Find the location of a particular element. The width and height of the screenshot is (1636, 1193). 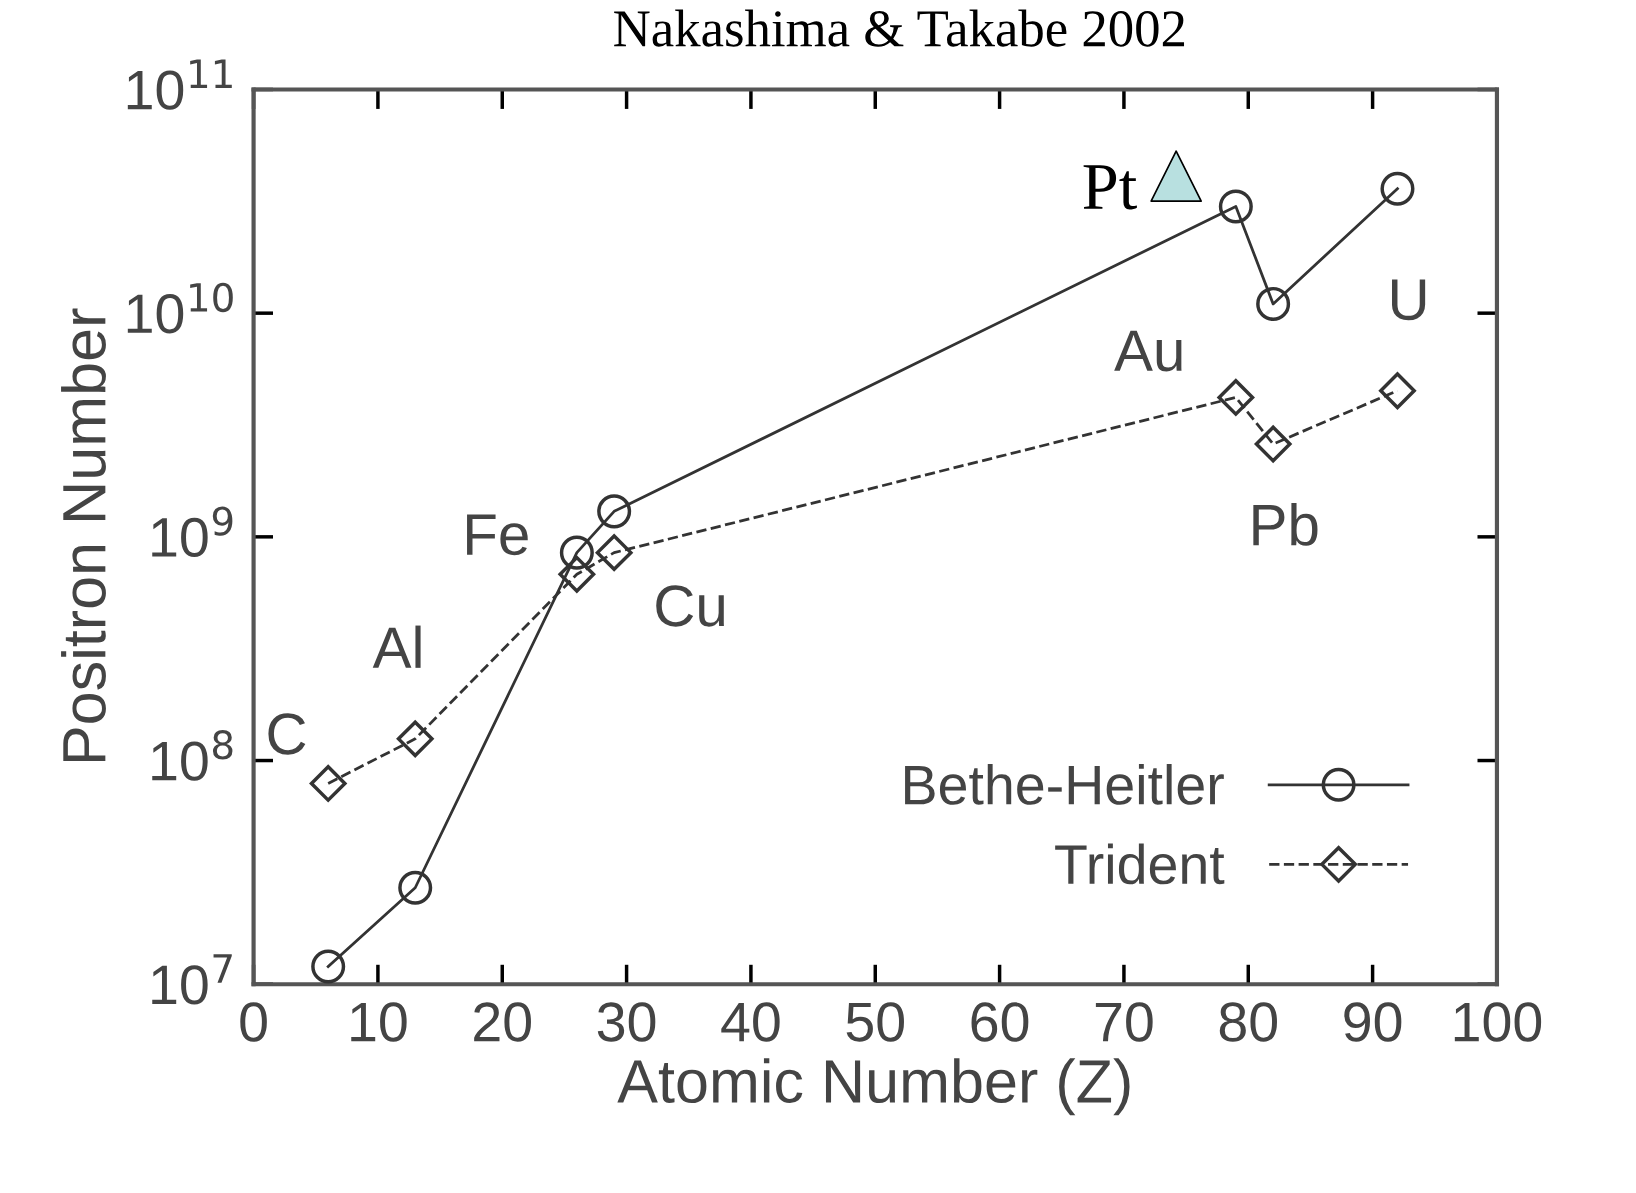

annotation: Cu is located at coordinates (690, 606).